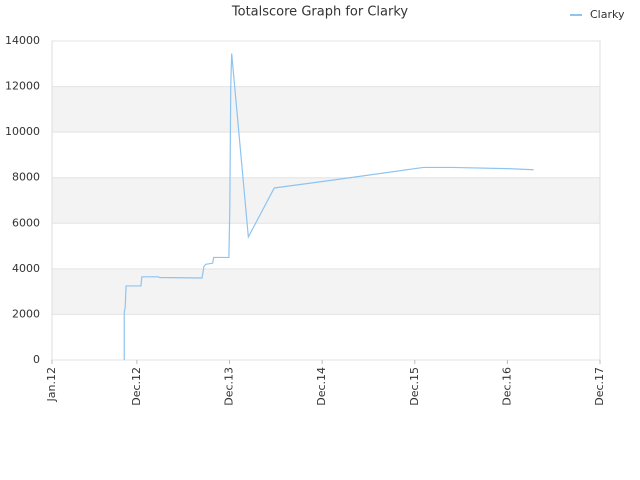 Image resolution: width=640 pixels, height=480 pixels. I want to click on x-tick-label: Dec.17, so click(599, 386).